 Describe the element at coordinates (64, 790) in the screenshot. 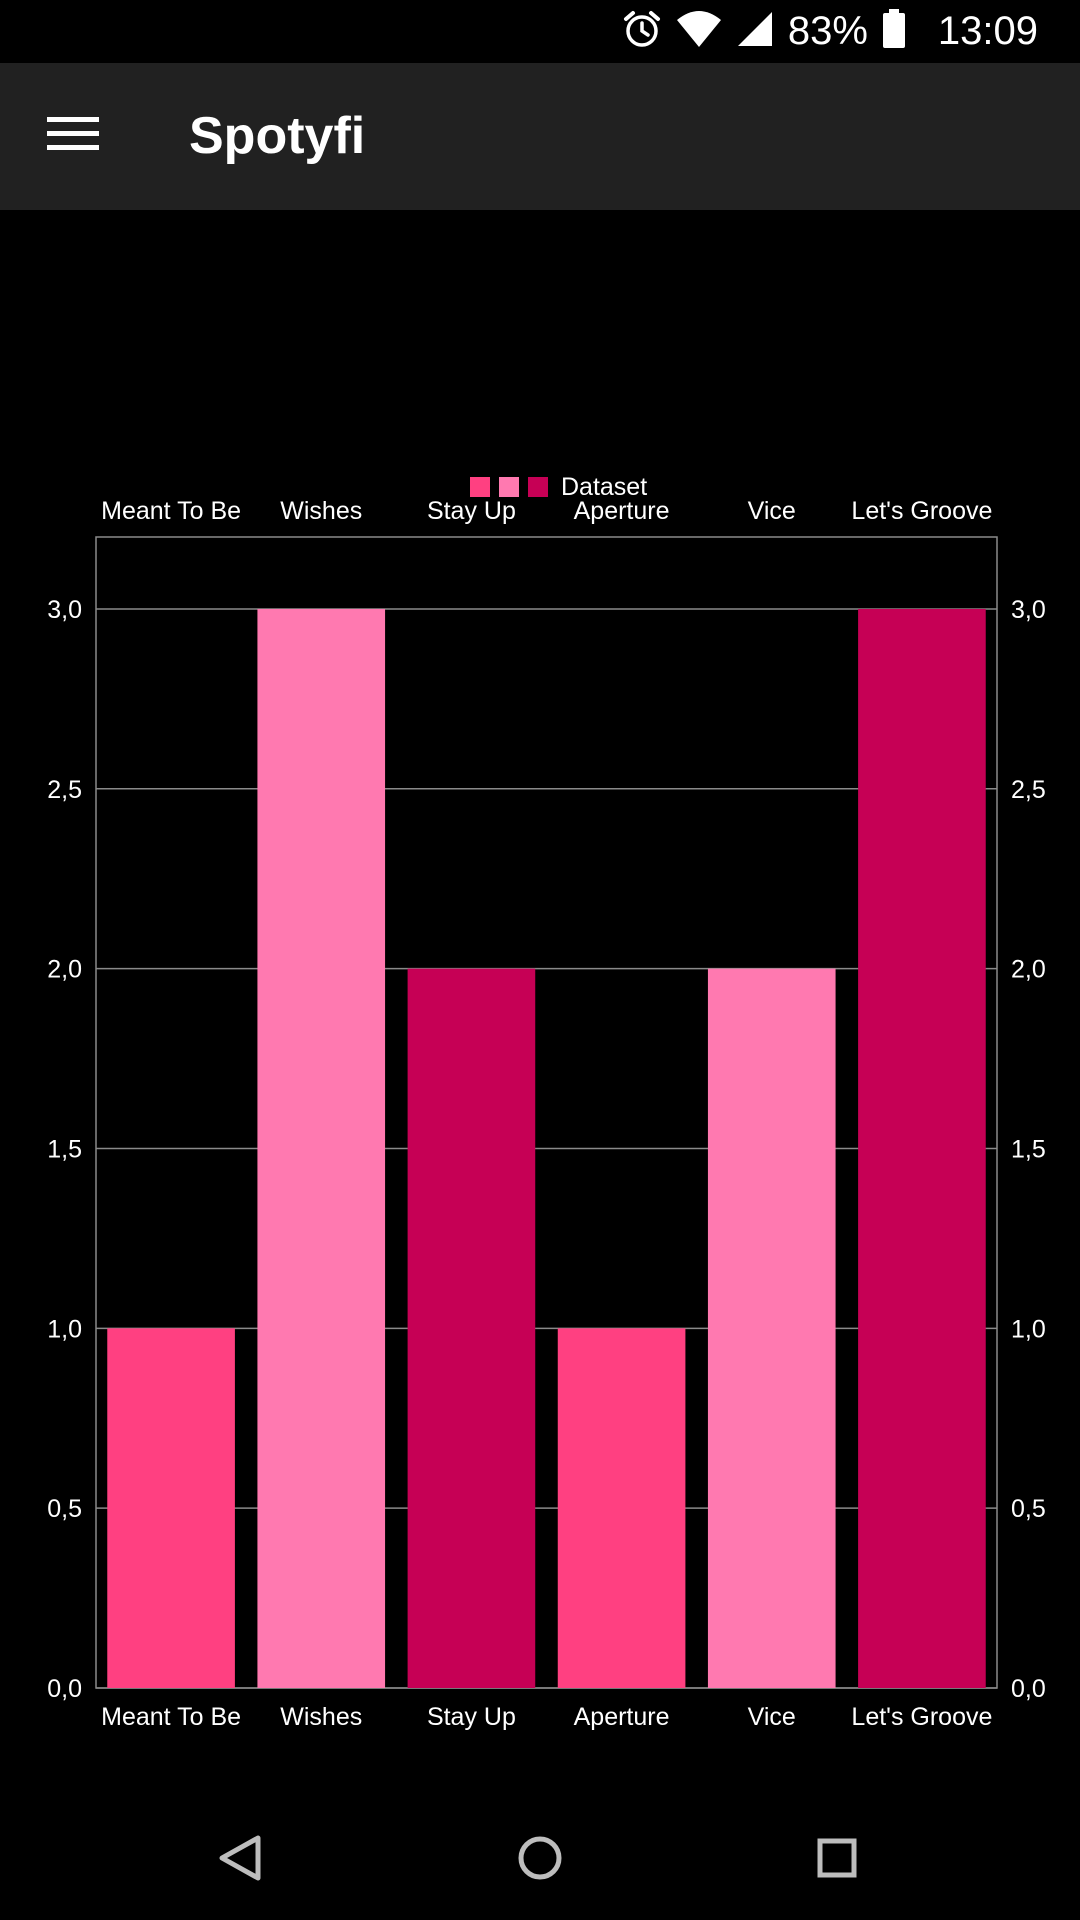

I see `y-tick-label-left: 2,5` at that location.